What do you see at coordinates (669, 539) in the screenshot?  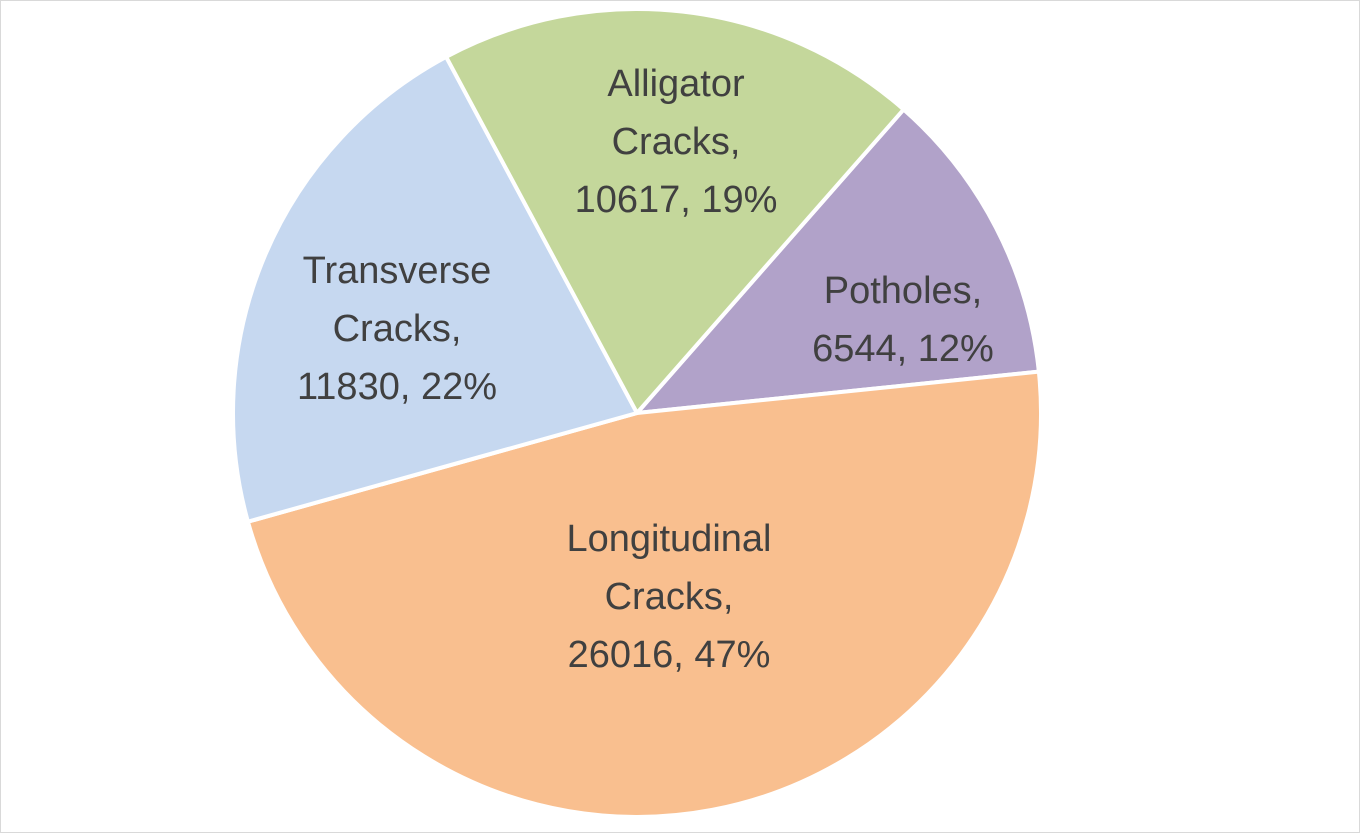 I see `data-label-line: Longitudinal` at bounding box center [669, 539].